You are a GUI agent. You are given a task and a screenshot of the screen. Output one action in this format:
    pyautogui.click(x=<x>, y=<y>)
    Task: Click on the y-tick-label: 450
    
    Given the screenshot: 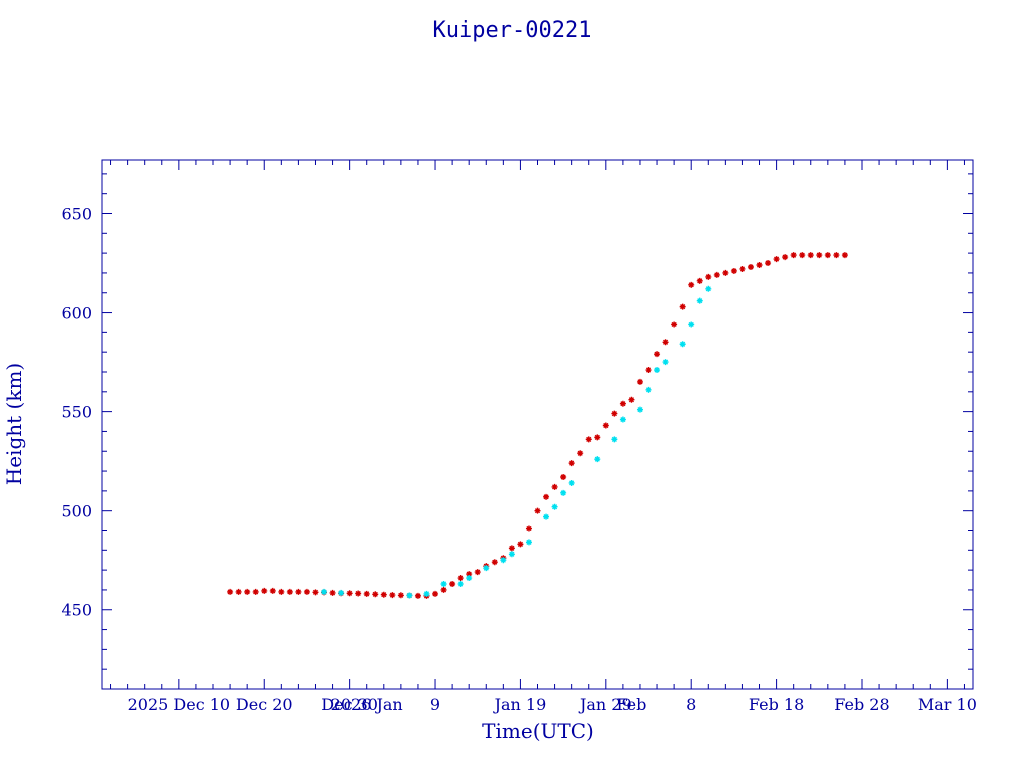 What is the action you would take?
    pyautogui.click(x=76, y=610)
    